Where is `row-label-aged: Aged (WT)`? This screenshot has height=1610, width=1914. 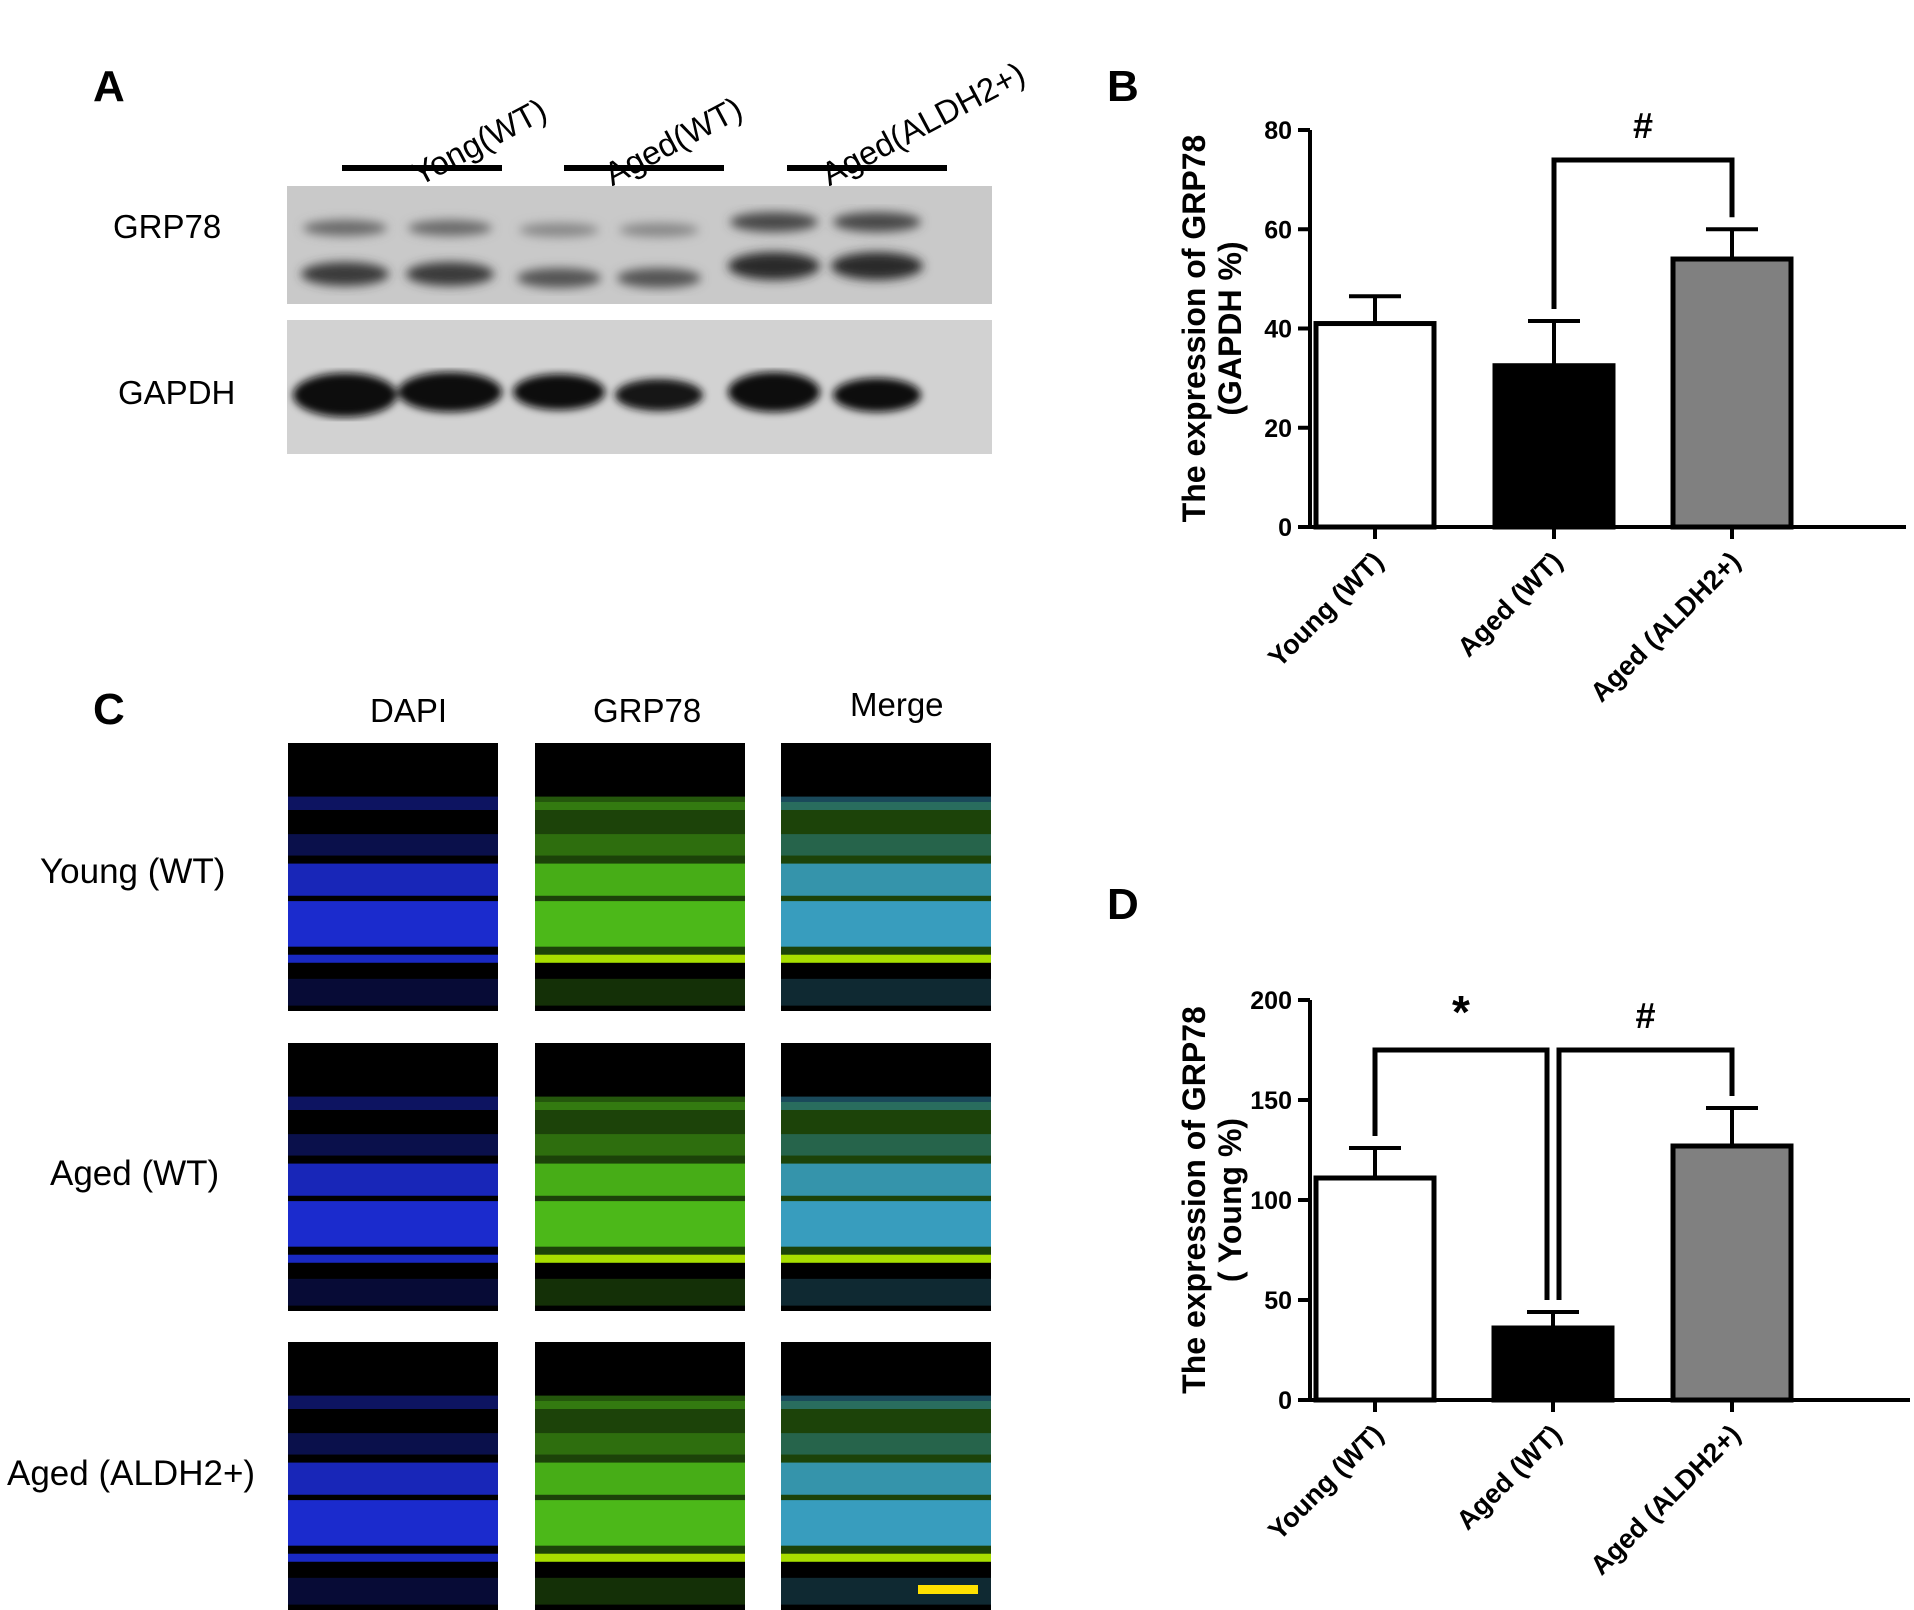
row-label-aged: Aged (WT) is located at coordinates (135, 1173).